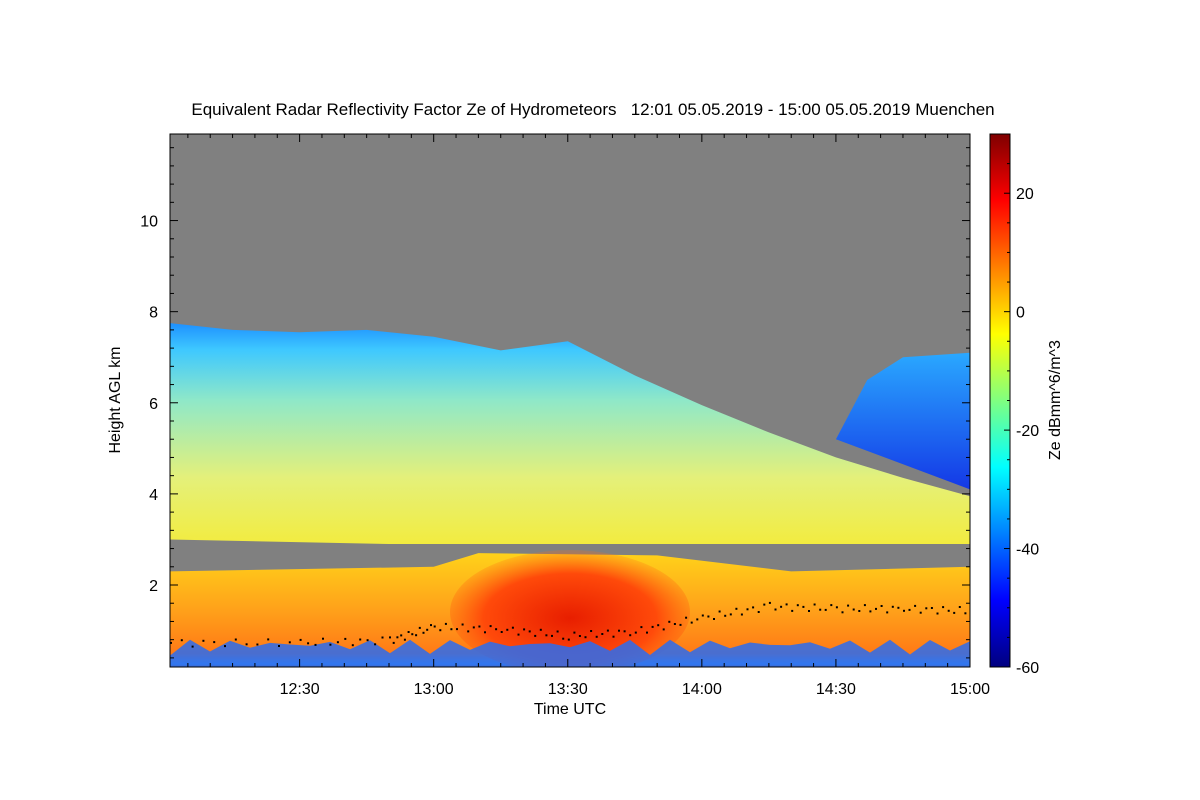 This screenshot has width=1200, height=800. Describe the element at coordinates (1055, 400) in the screenshot. I see `colorbar-label: Ze dBmm^6/m^3` at that location.